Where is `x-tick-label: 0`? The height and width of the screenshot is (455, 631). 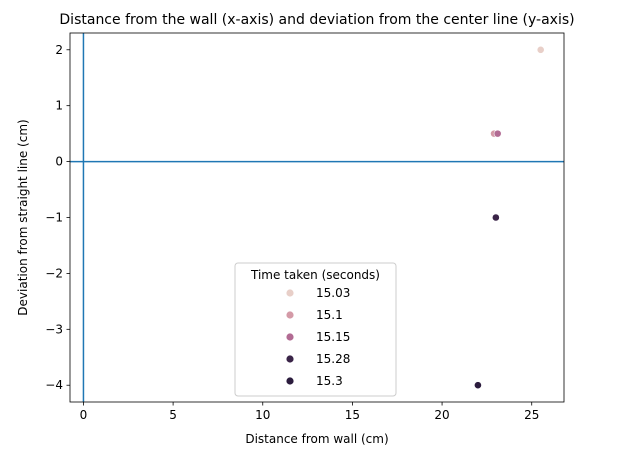 x-tick-label: 0 is located at coordinates (84, 415).